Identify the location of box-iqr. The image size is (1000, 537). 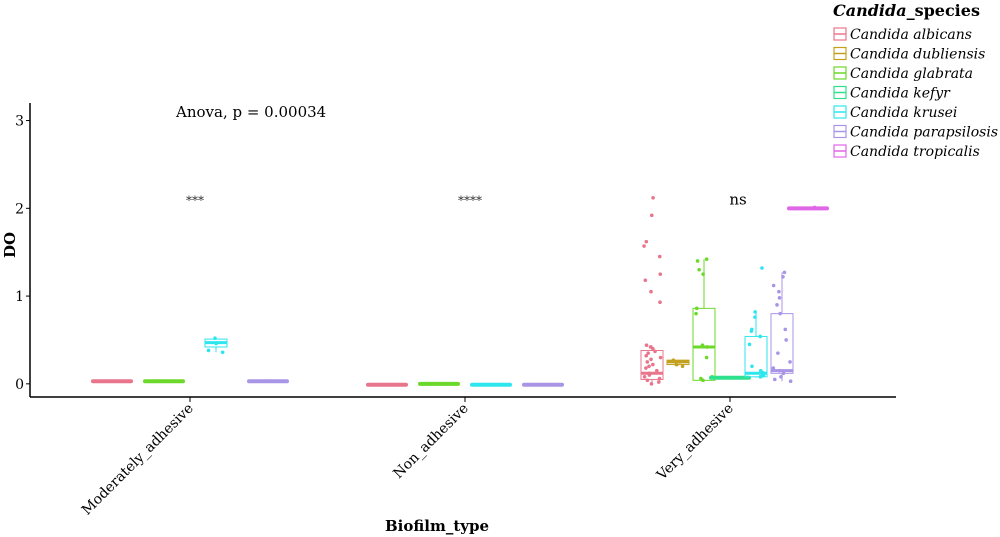
(652, 364).